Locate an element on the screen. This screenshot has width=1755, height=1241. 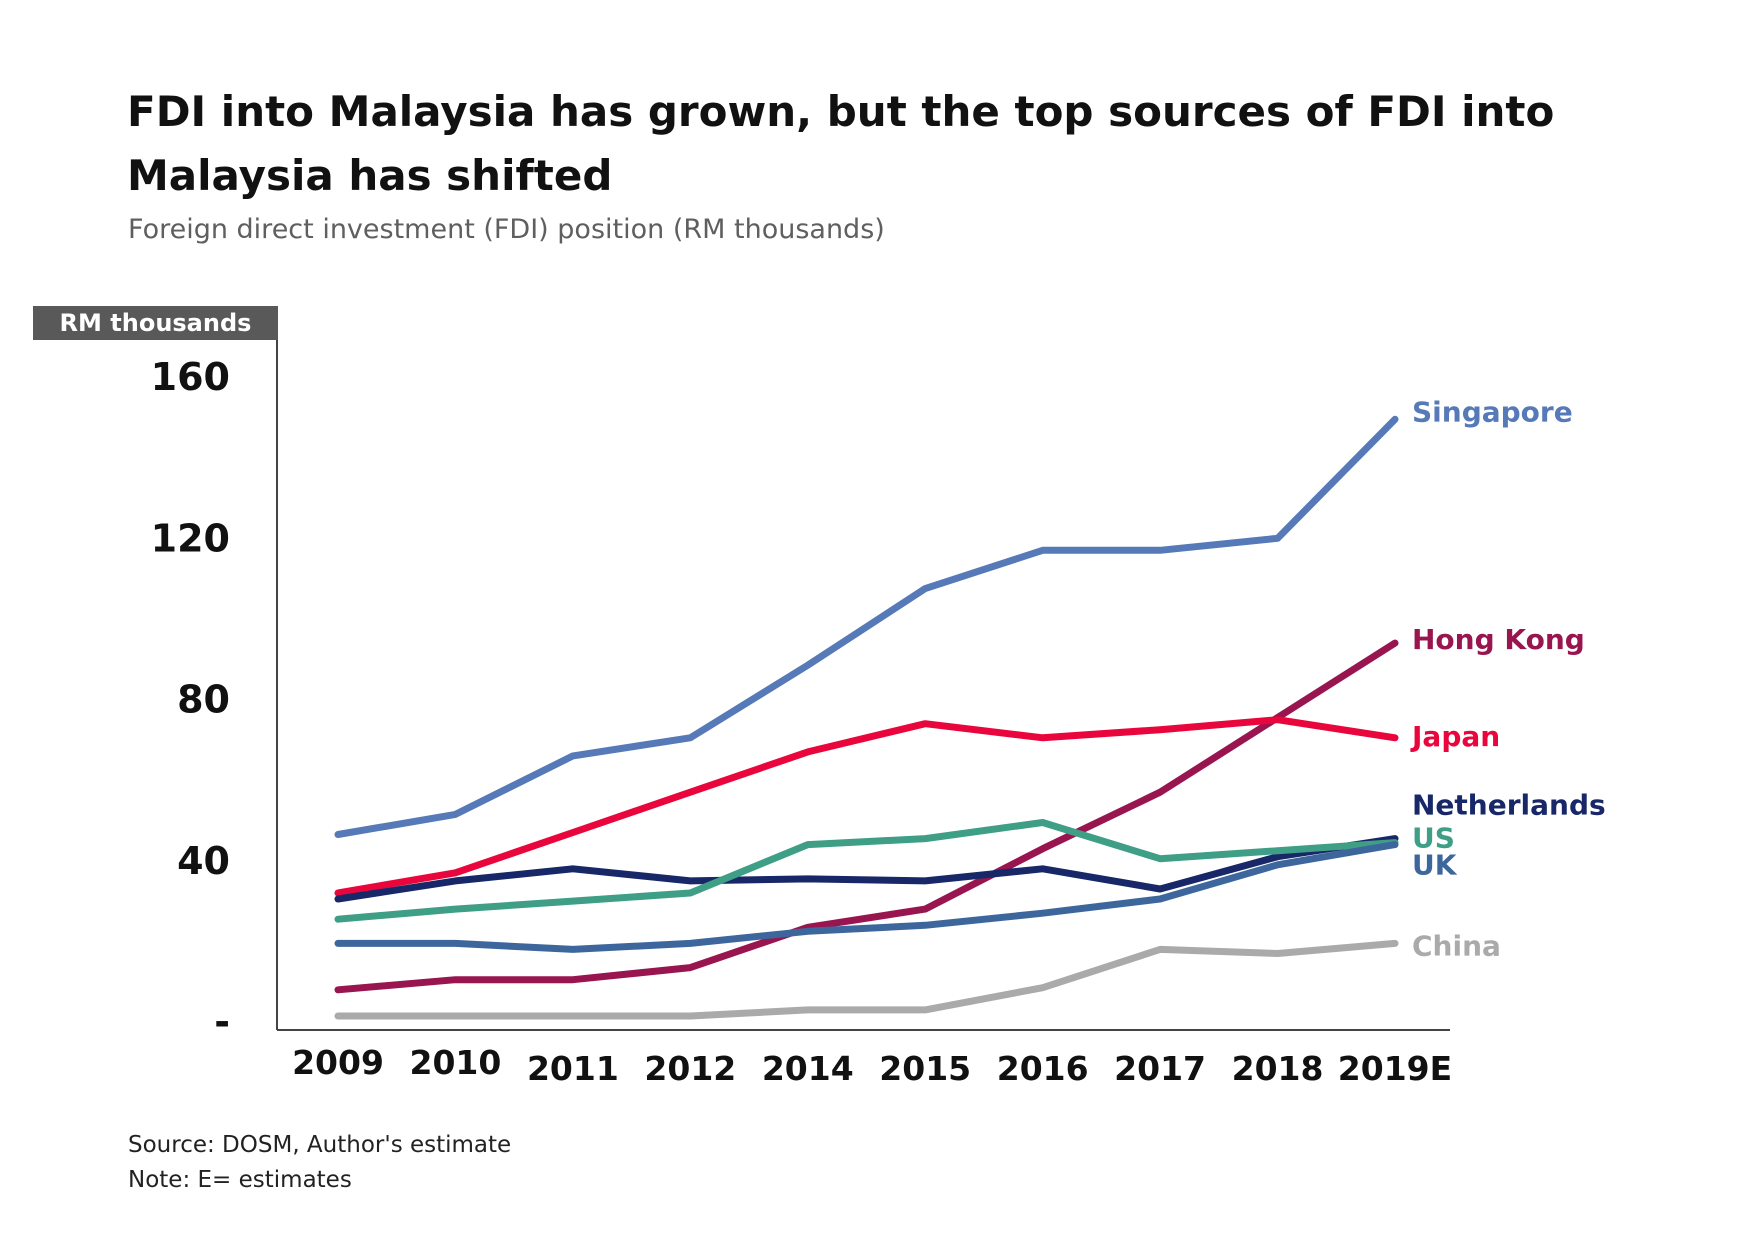
series-line-us is located at coordinates (866, 871).